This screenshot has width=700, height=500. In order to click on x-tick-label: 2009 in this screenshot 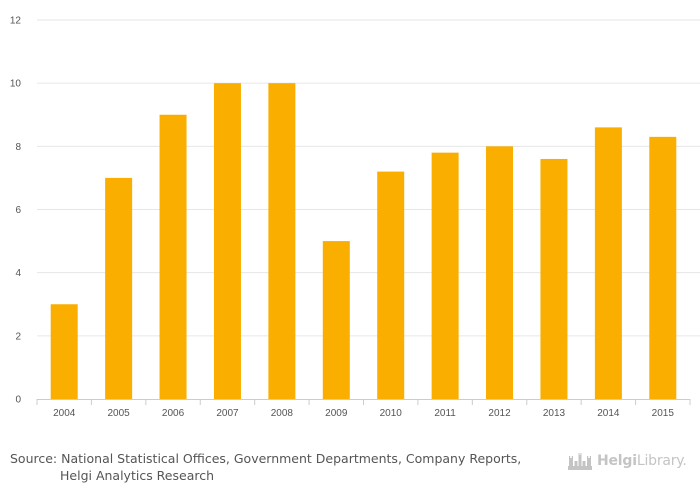, I will do `click(336, 413)`.